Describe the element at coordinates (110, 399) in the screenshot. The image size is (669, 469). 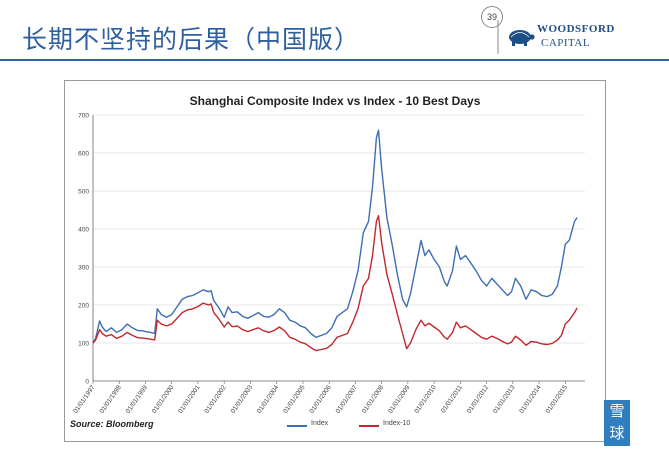
I see `x-tick-label: 01/01/1998` at that location.